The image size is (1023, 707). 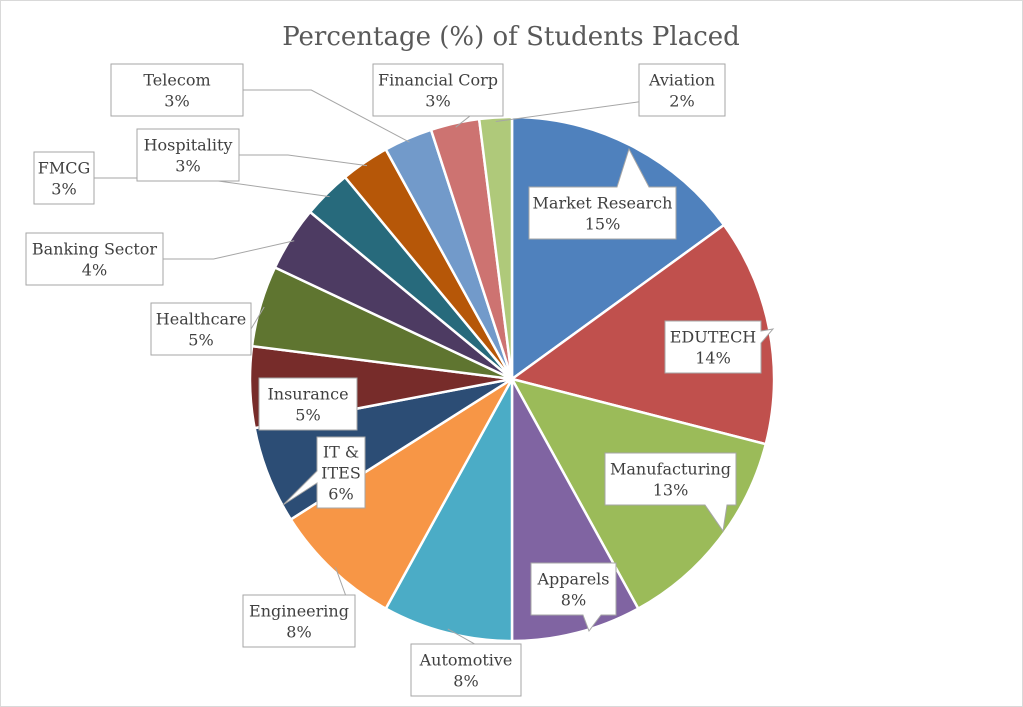 I want to click on label-box-banking-sector, so click(x=94, y=259).